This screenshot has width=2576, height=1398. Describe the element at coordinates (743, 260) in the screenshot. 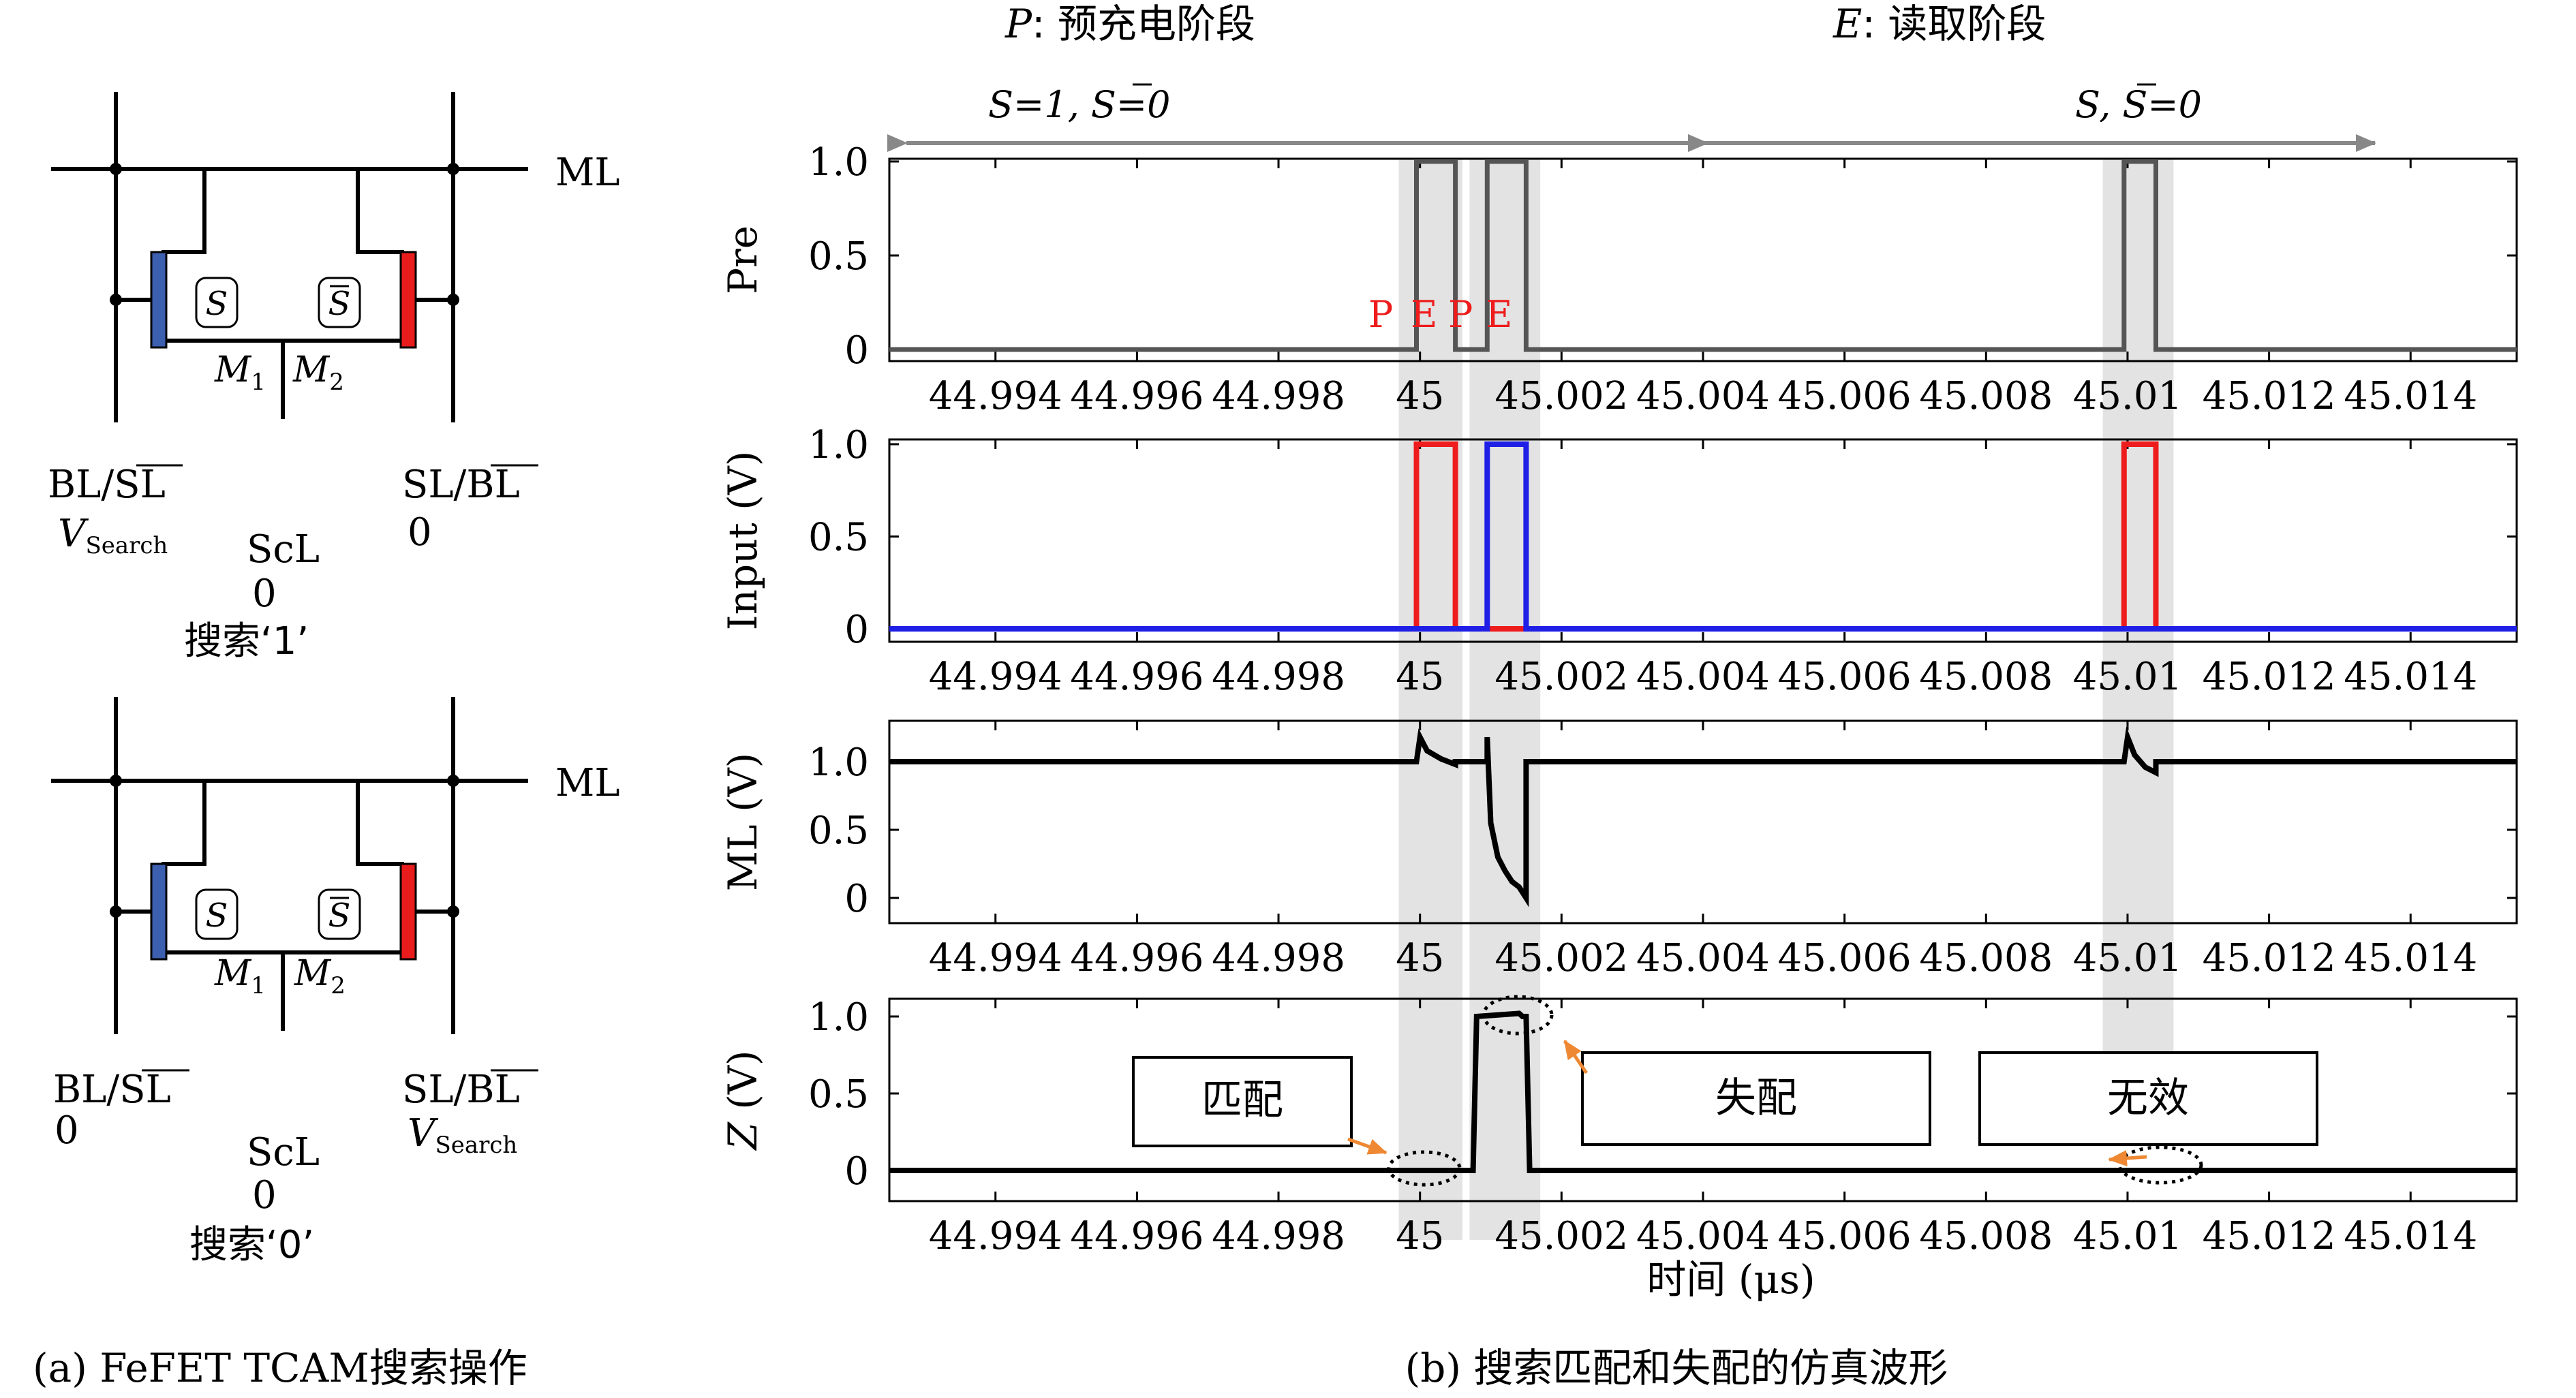

I see `y-axis-label: Pre` at that location.